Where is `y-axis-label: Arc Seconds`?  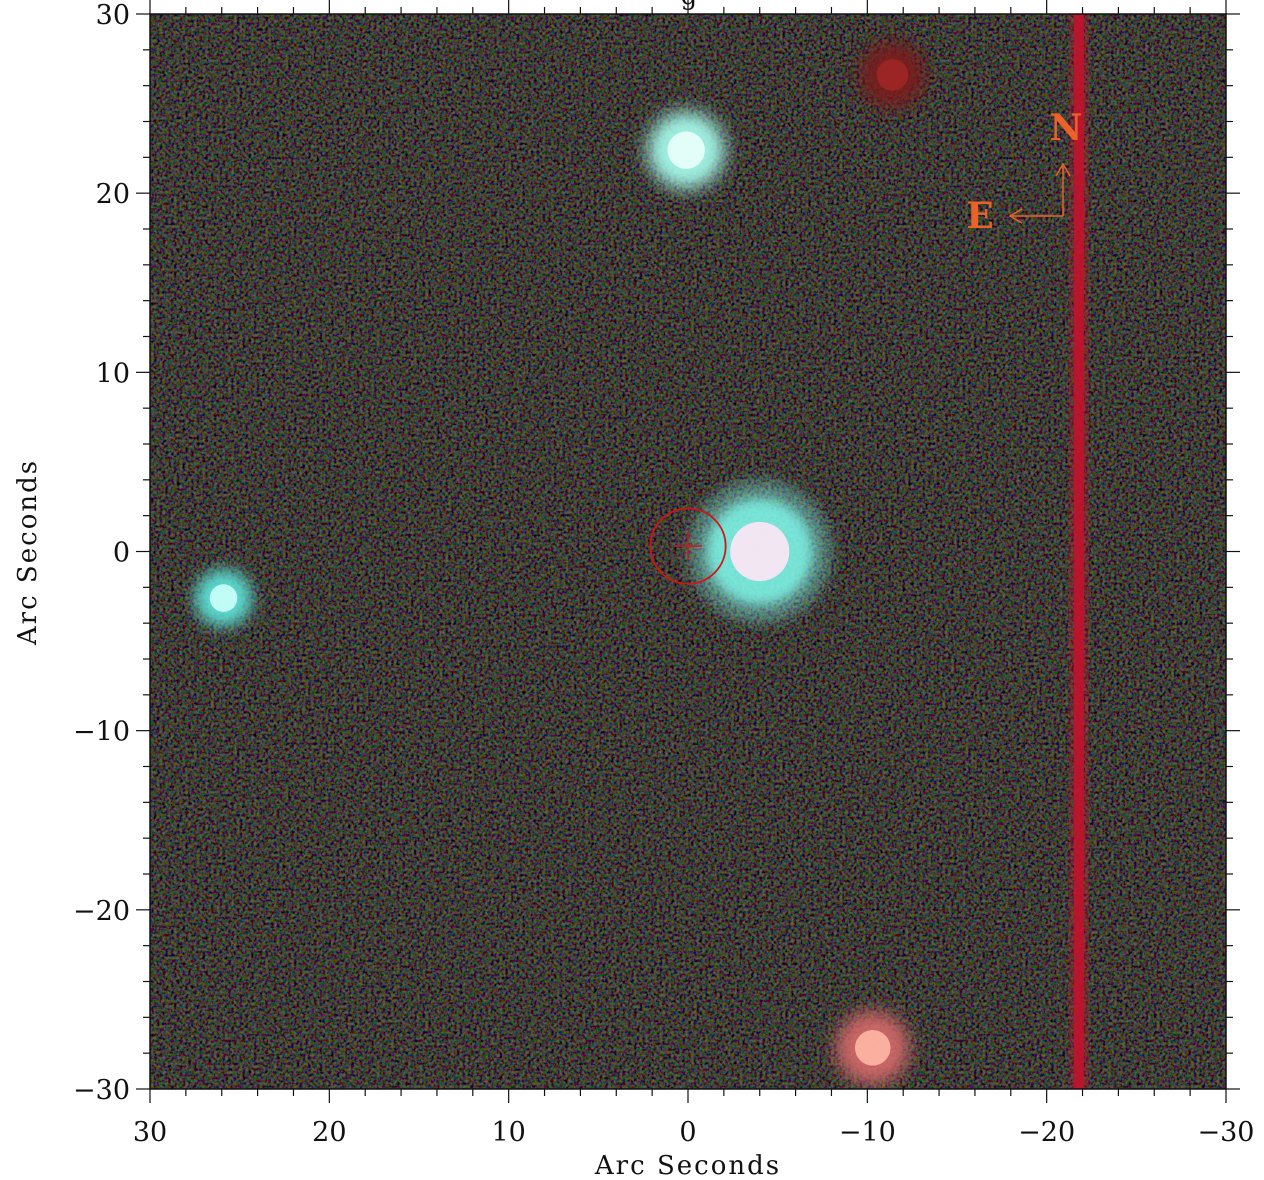 y-axis-label: Arc Seconds is located at coordinates (28, 552).